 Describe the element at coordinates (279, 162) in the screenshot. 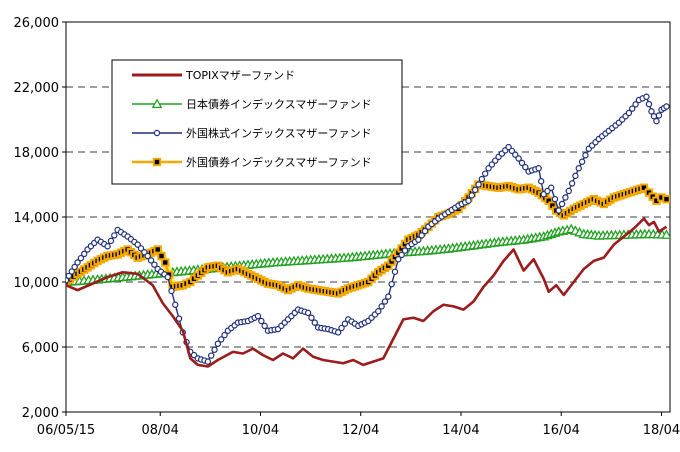

I see `legend-label: 外国債券インデックスマザーファンド` at that location.